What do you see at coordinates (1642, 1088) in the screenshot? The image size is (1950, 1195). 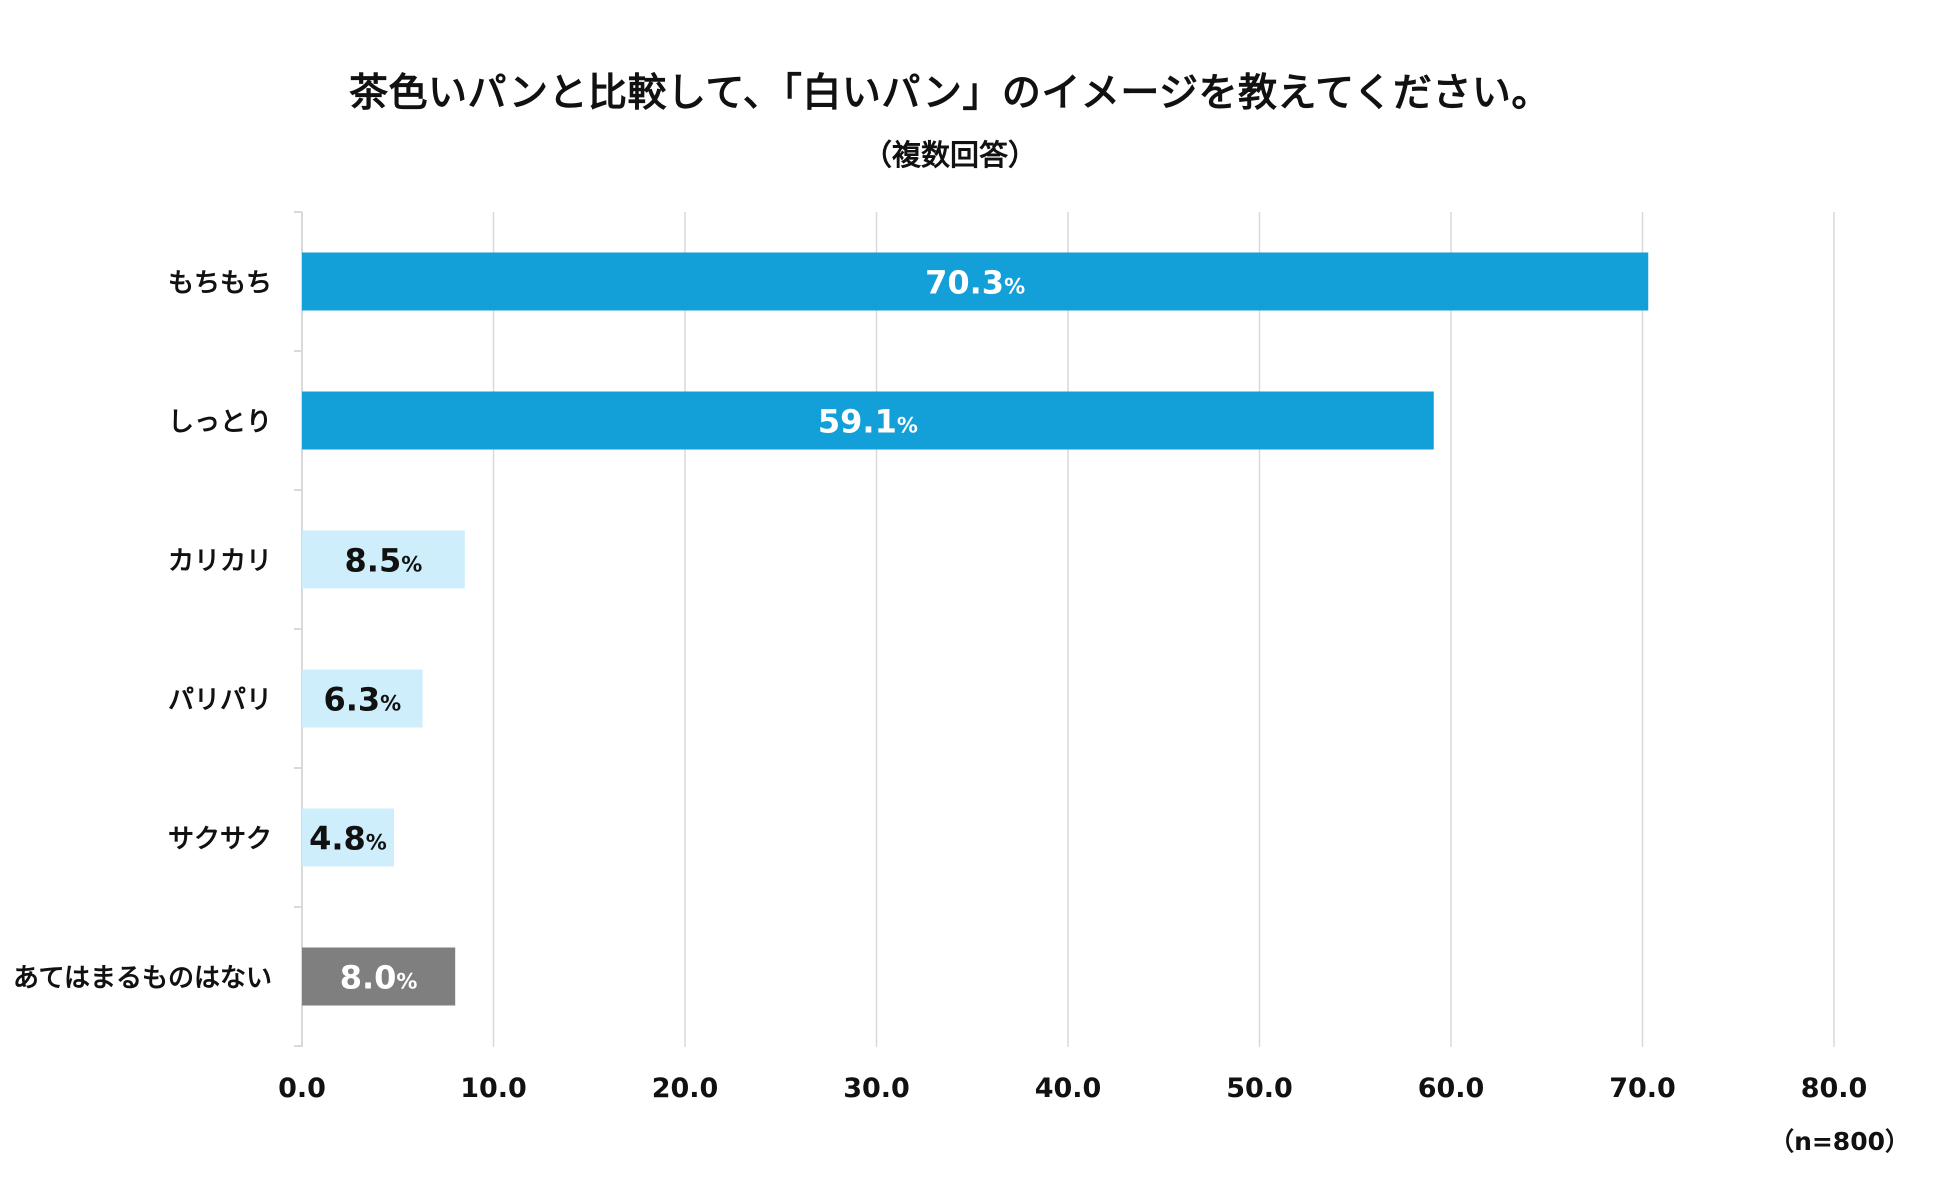 I see `x-tick-label: 70.0` at bounding box center [1642, 1088].